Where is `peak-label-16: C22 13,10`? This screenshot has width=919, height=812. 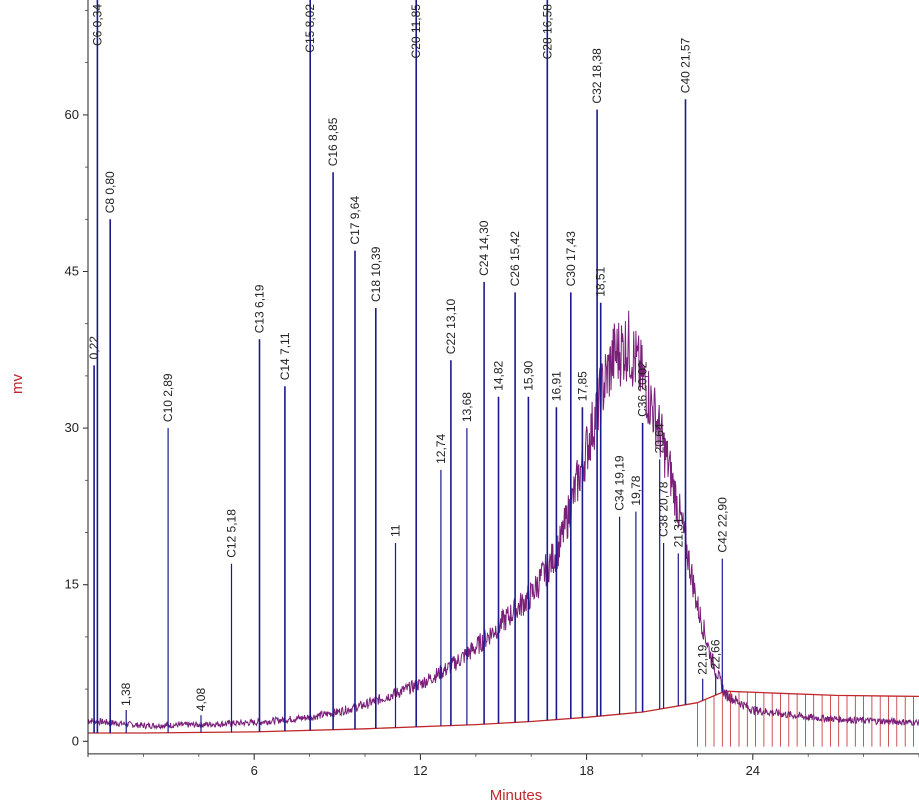 peak-label-16: C22 13,10 is located at coordinates (451, 326).